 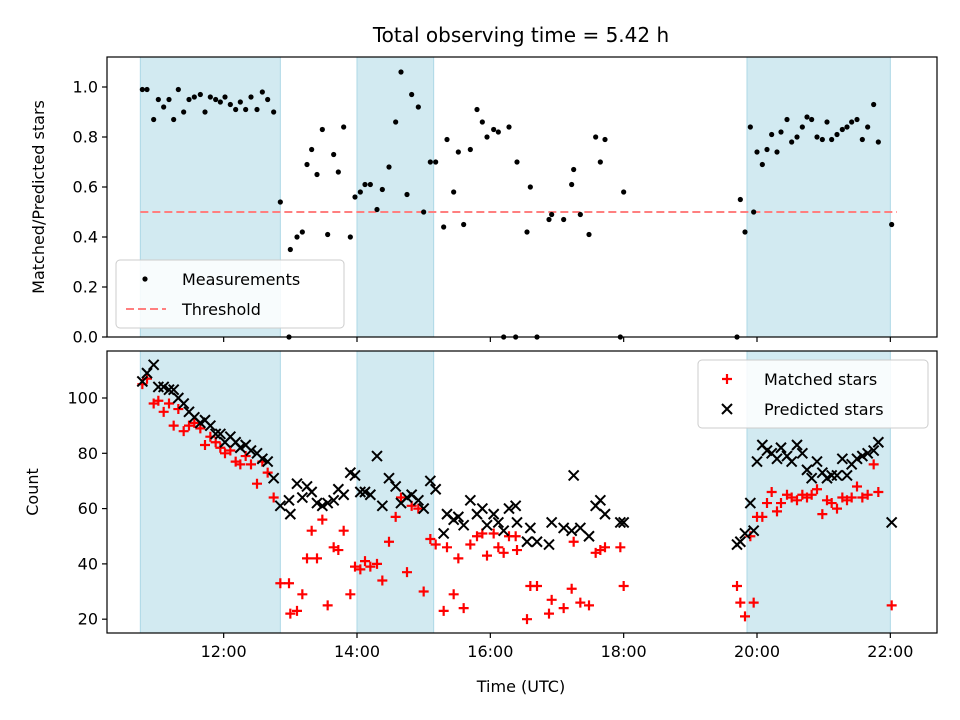 I want to click on x-tick-label: 22:00, so click(x=890, y=651).